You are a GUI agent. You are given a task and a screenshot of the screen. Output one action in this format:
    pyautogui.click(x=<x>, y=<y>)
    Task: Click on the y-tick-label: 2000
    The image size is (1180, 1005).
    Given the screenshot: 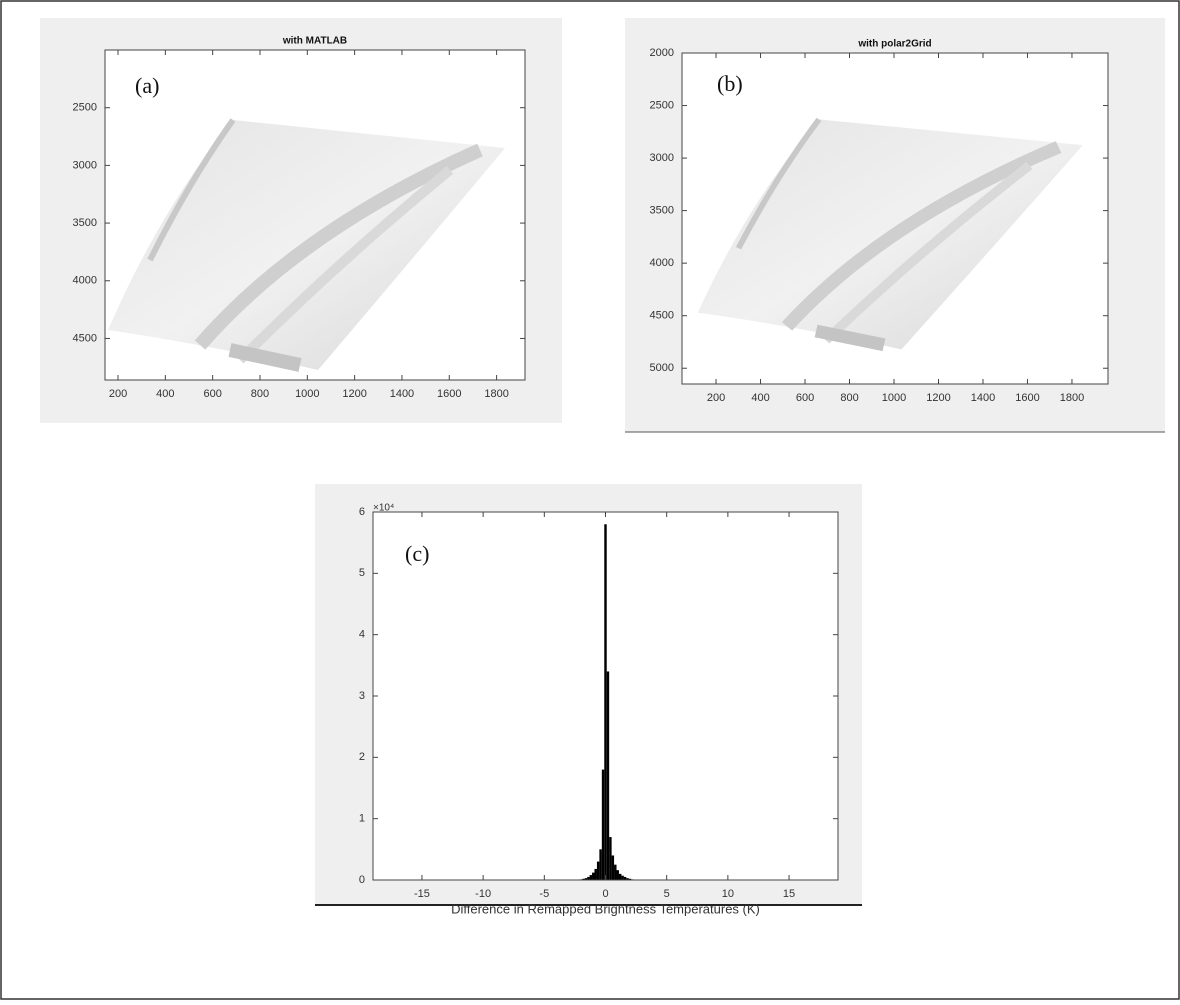 What is the action you would take?
    pyautogui.click(x=662, y=53)
    